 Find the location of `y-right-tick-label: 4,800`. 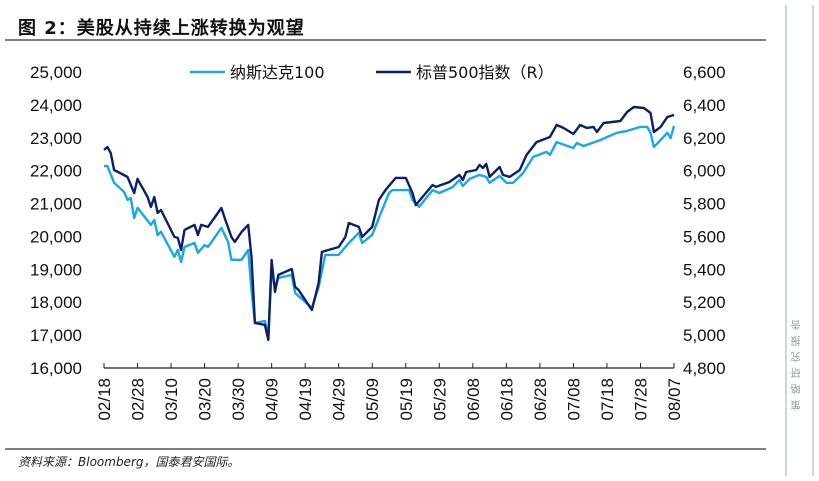

y-right-tick-label: 4,800 is located at coordinates (704, 368).